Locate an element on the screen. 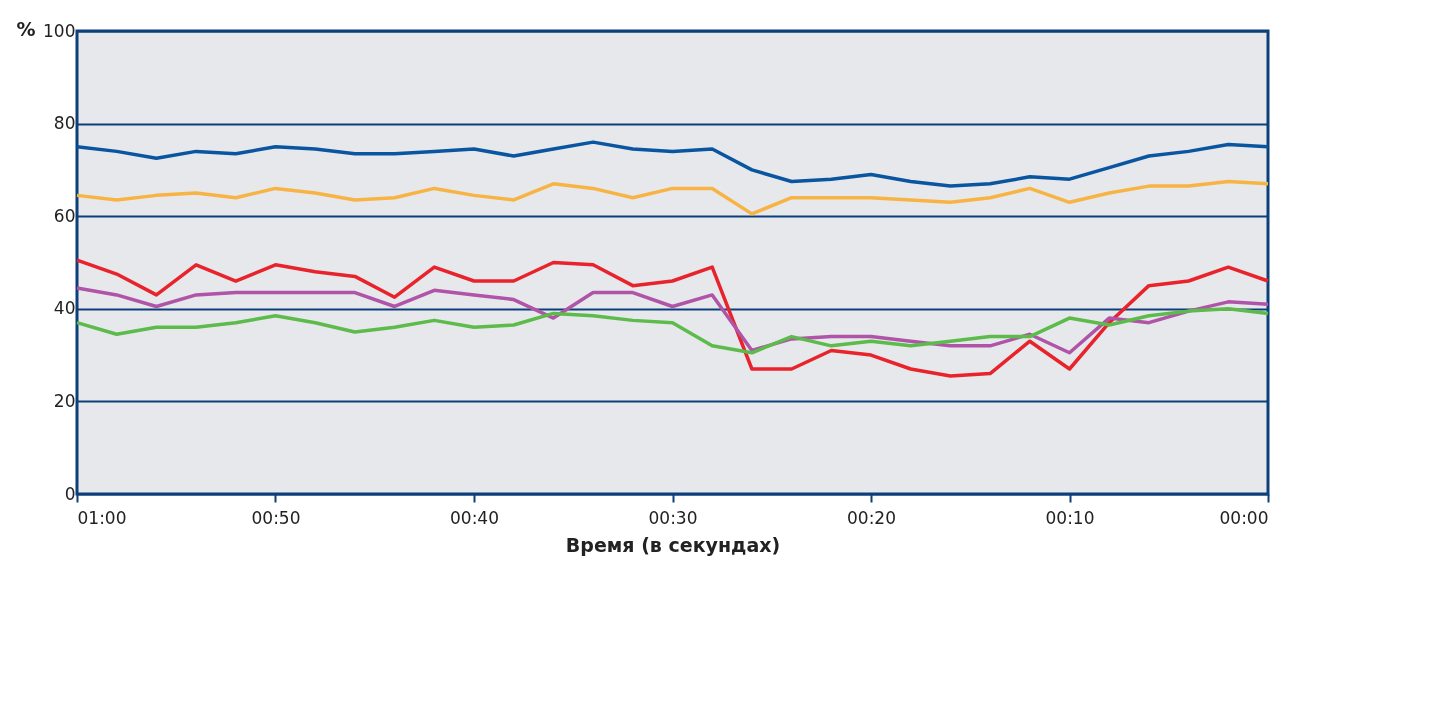  x-tick-label: 01:00 is located at coordinates (102, 517).